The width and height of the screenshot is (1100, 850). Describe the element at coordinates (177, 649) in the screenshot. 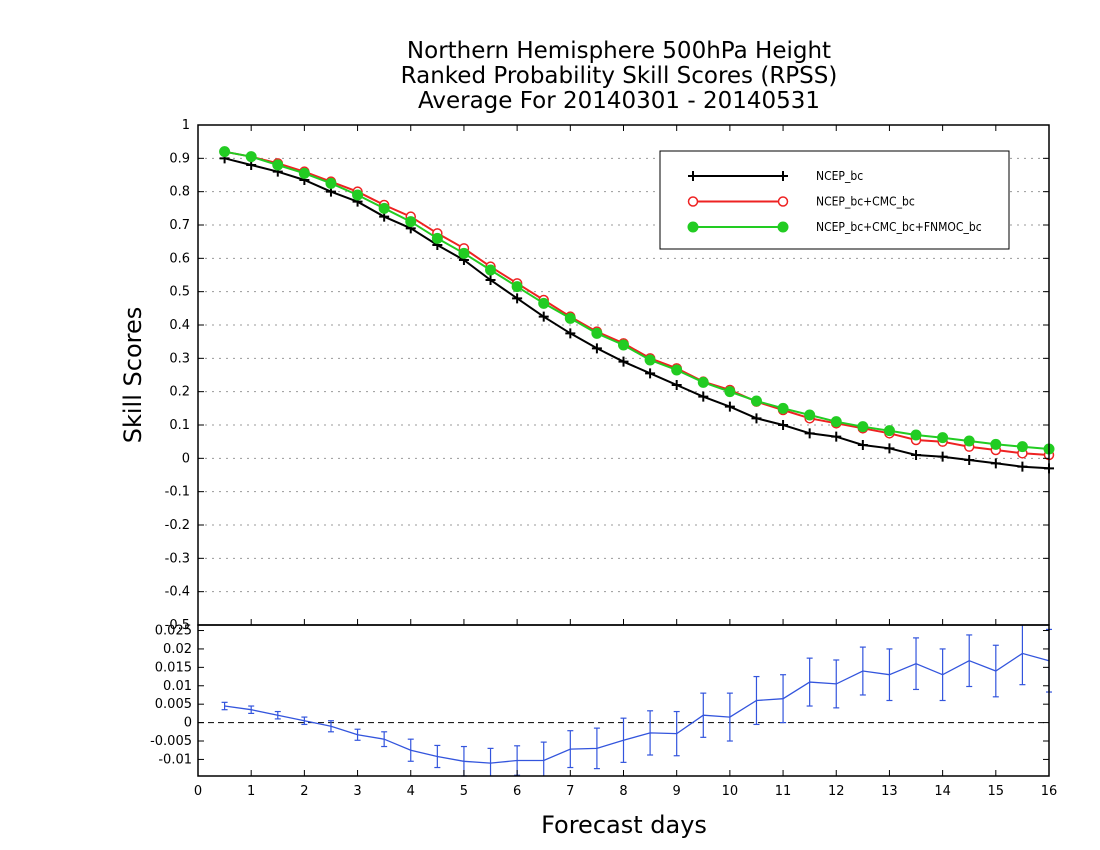

I see `diff-y-tick-label: 0.02` at that location.